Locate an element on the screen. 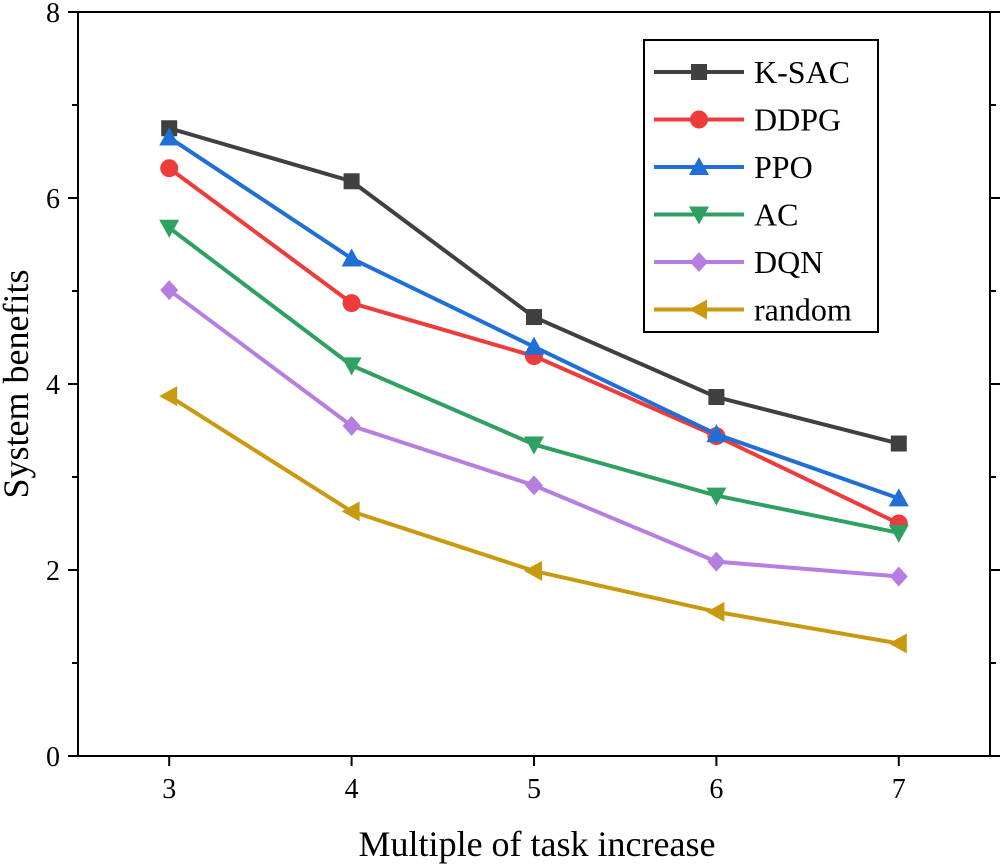 This screenshot has width=1000, height=865. y-tick-label: 6 is located at coordinates (53, 199).